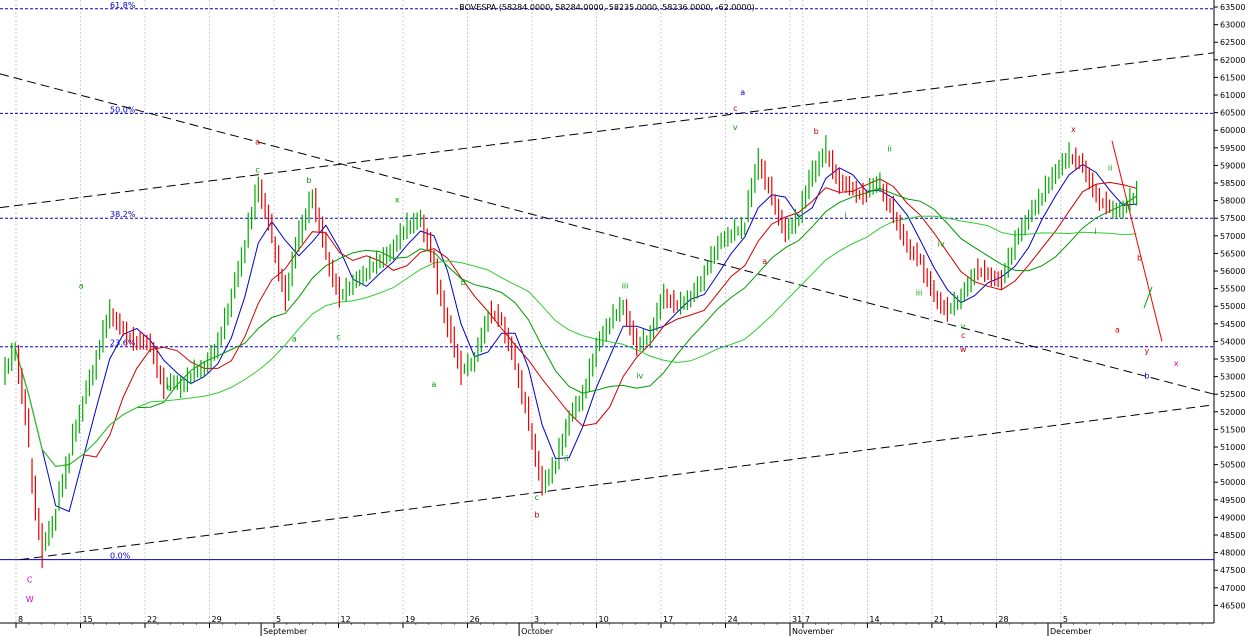 This screenshot has width=1250, height=636. What do you see at coordinates (797, 619) in the screenshot?
I see `x-tick-label: 31` at bounding box center [797, 619].